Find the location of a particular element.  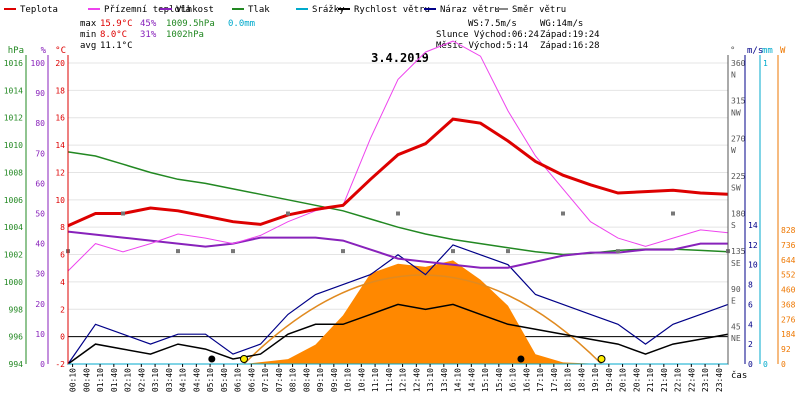

time-tick-label: 08:10 is located at coordinates (293, 380).